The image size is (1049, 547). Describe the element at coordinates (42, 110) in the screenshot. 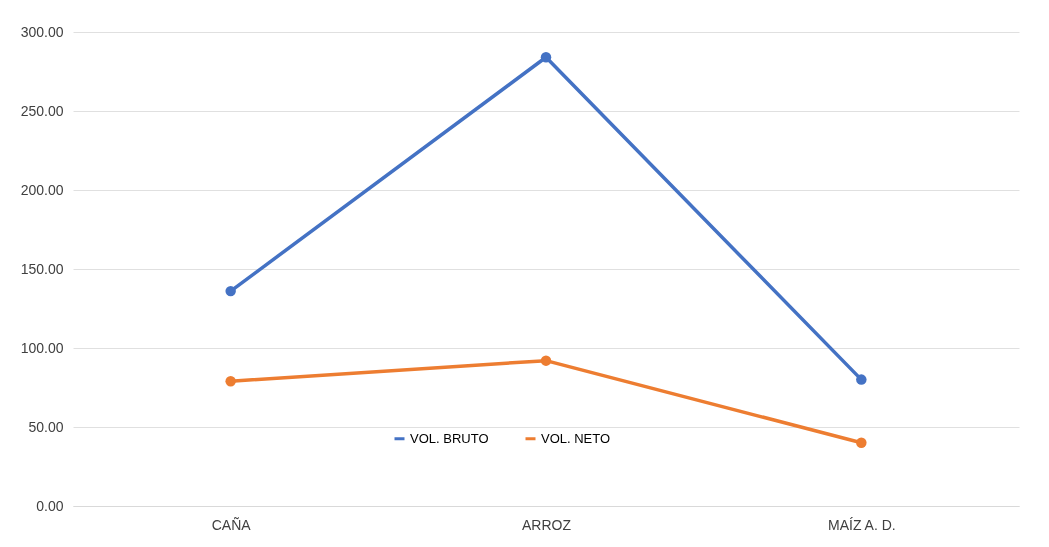

I see `y-tick-label: 250.00` at that location.